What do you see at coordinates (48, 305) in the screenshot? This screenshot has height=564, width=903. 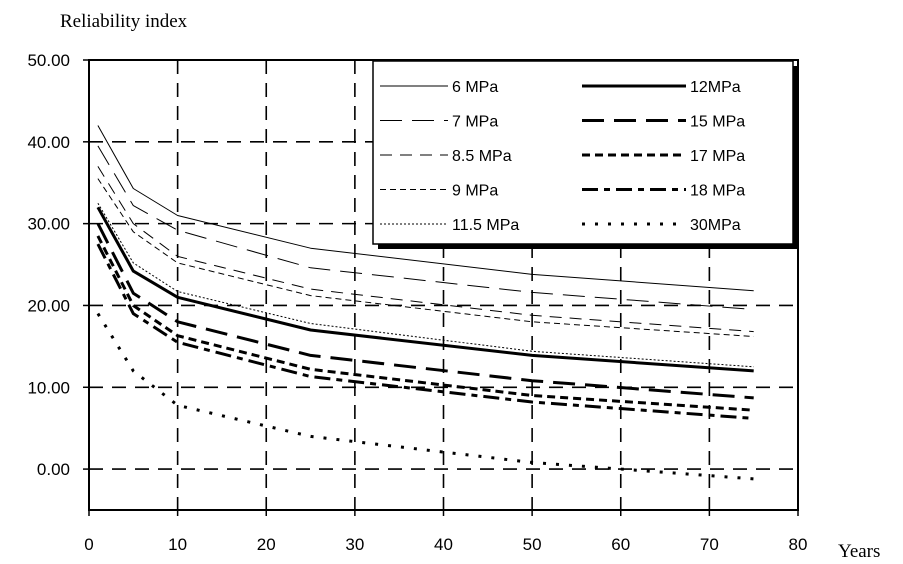 I see `y-tick-label: 20.00` at bounding box center [48, 305].